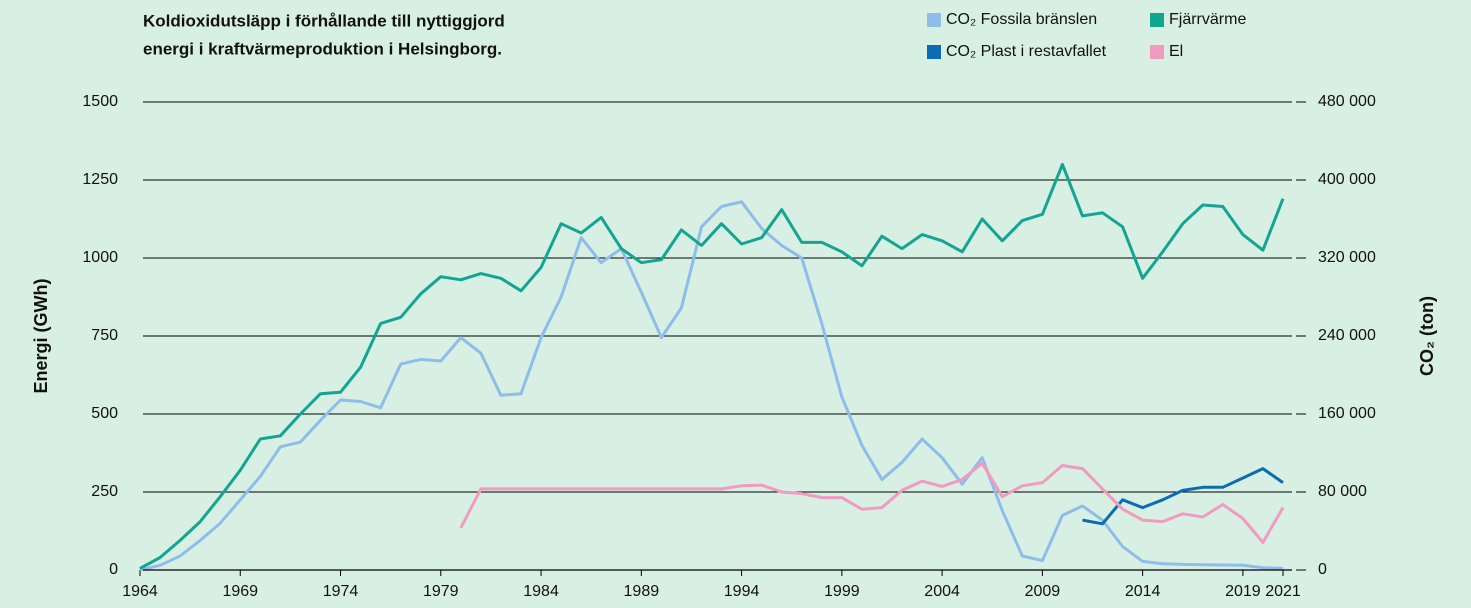 The height and width of the screenshot is (608, 1471). I want to click on x-tick-label: 1994, so click(742, 591).